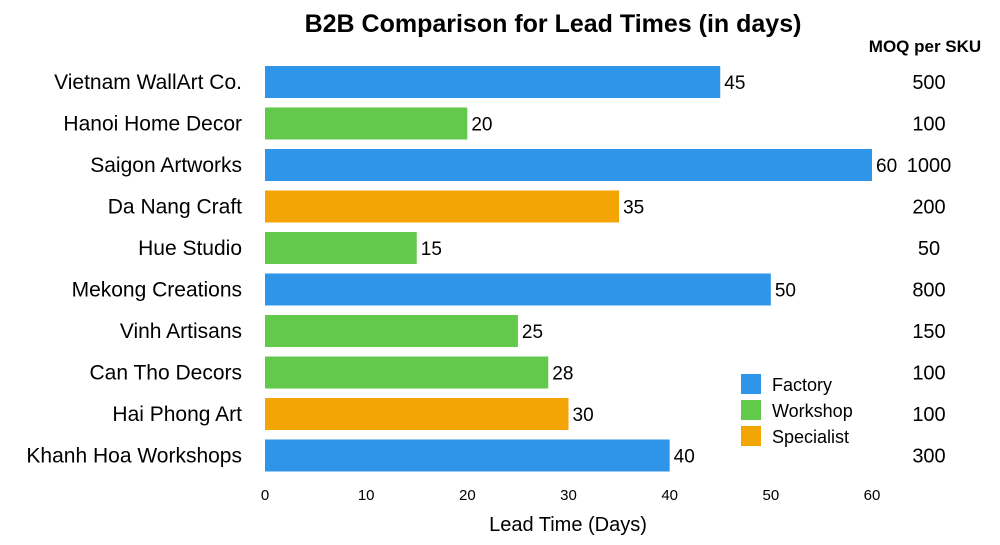  What do you see at coordinates (929, 249) in the screenshot?
I see `moq-value: 50` at bounding box center [929, 249].